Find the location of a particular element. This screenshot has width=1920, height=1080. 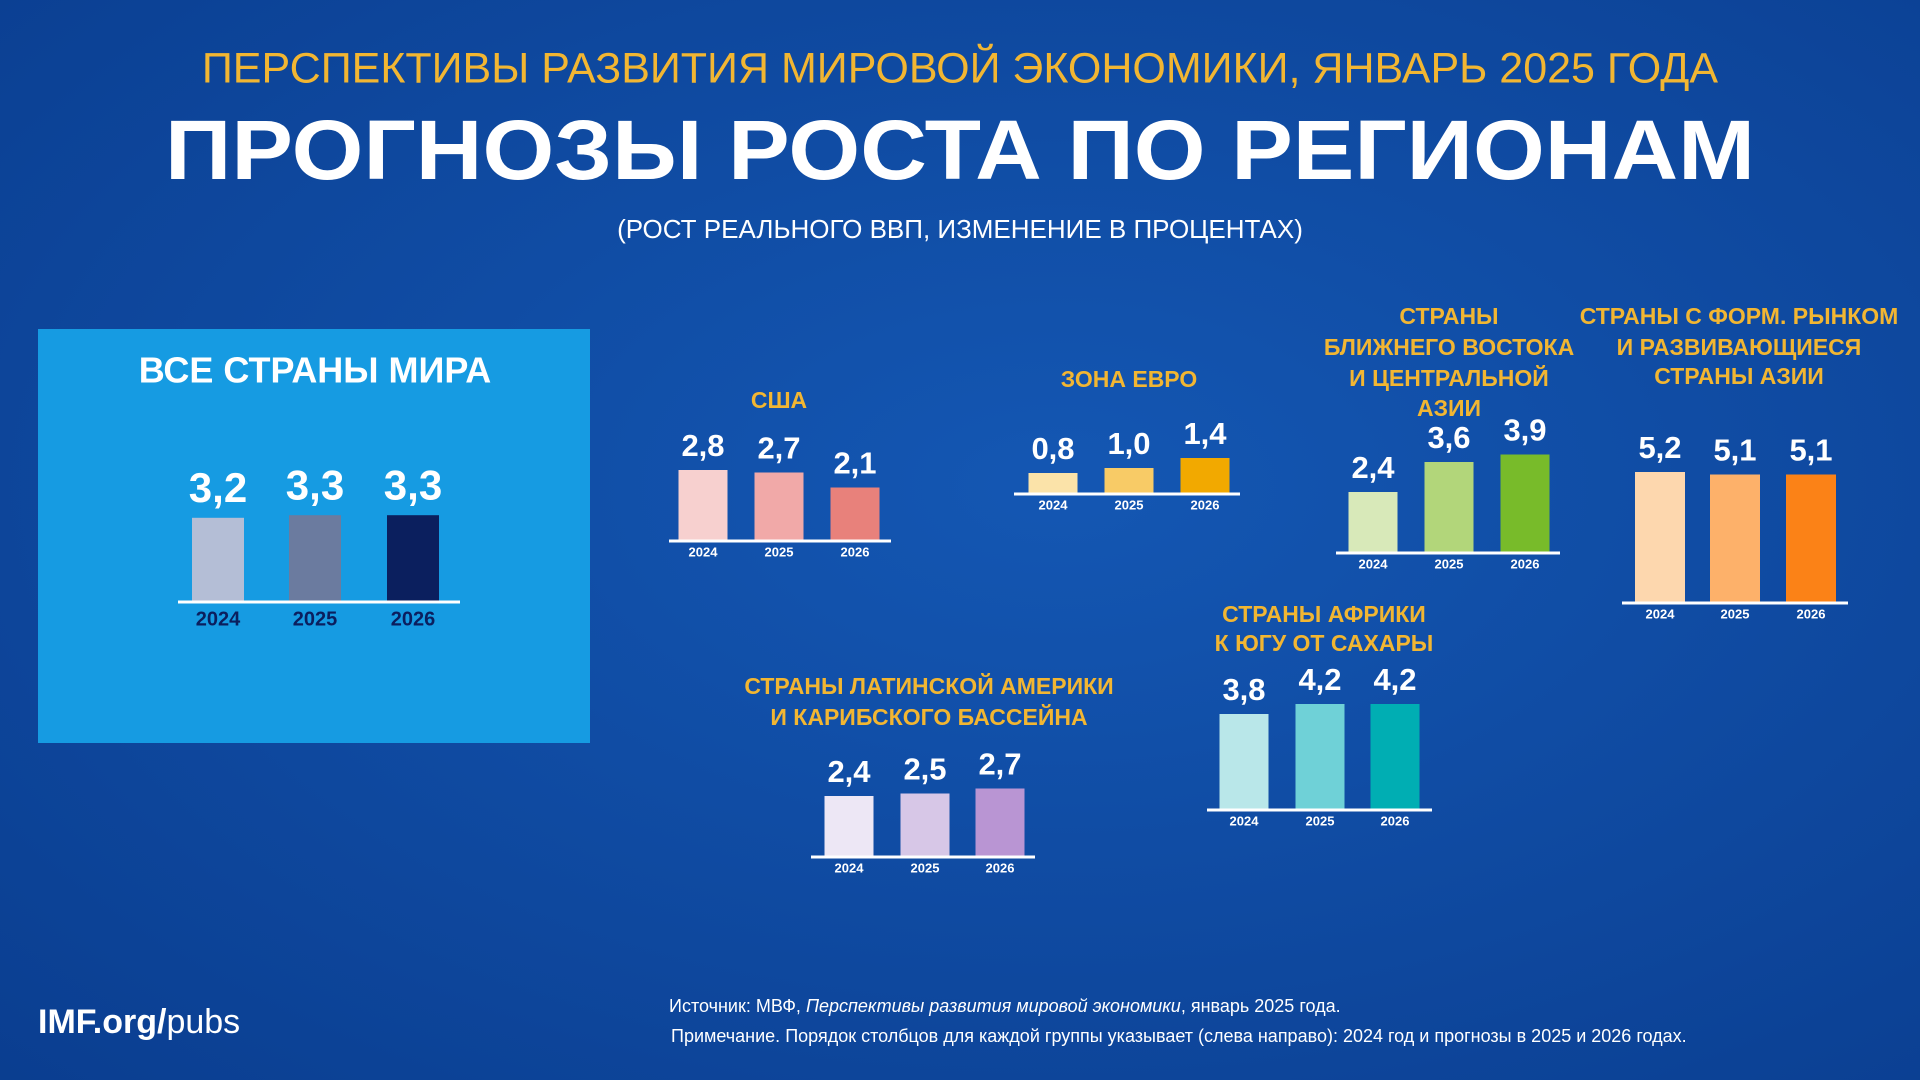

logo-light: pubs is located at coordinates (203, 1022).